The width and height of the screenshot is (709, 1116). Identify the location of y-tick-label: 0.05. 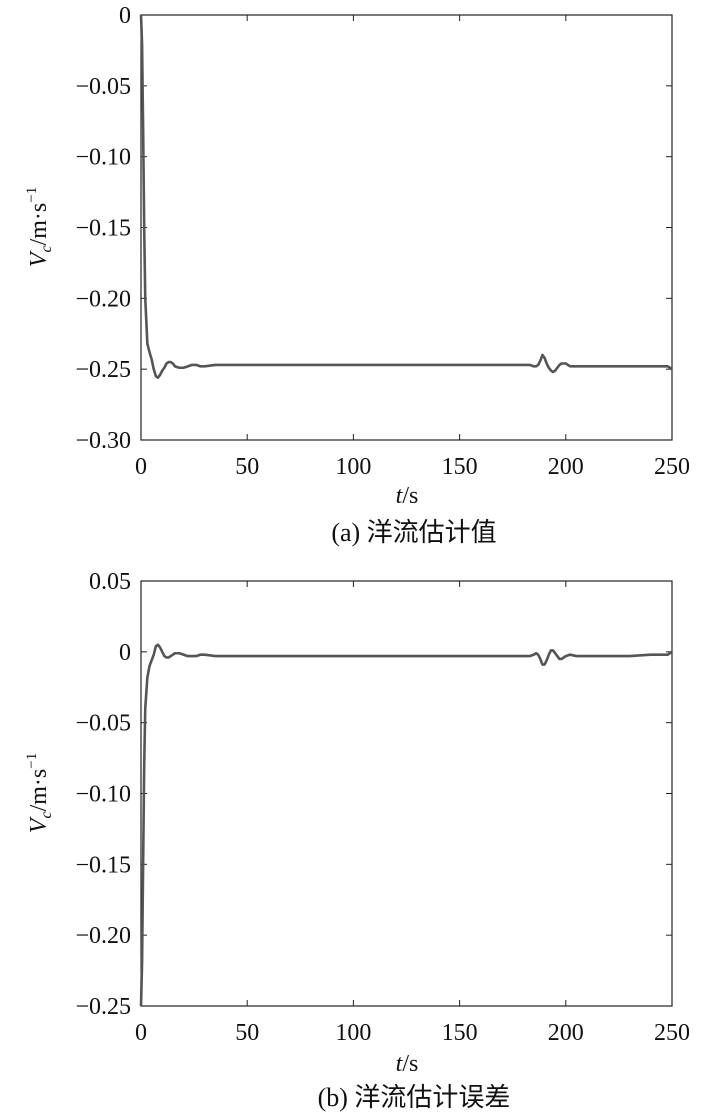
(110, 582).